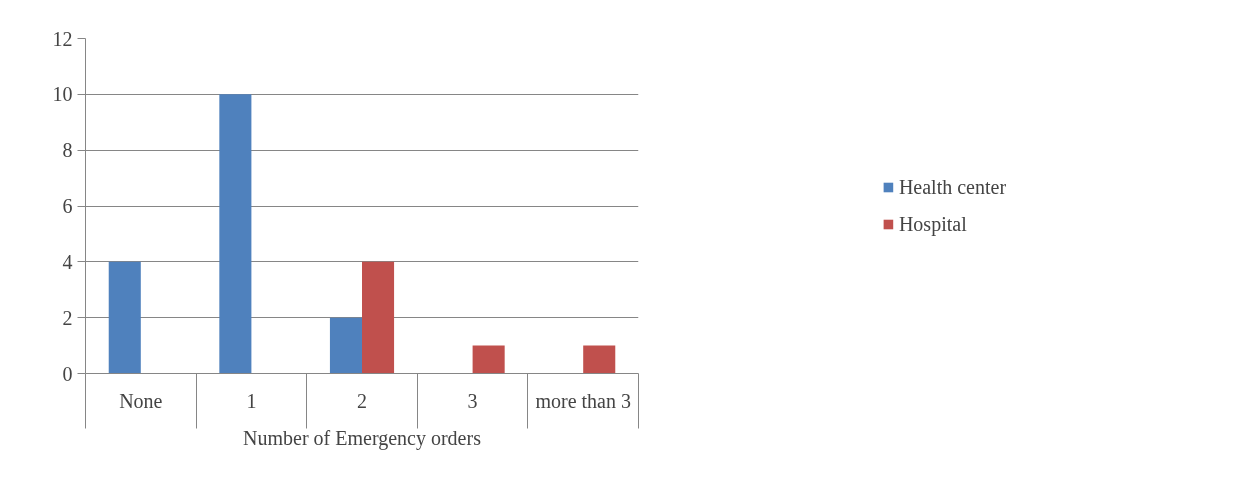  I want to click on x-tick-label: more than 3, so click(583, 400).